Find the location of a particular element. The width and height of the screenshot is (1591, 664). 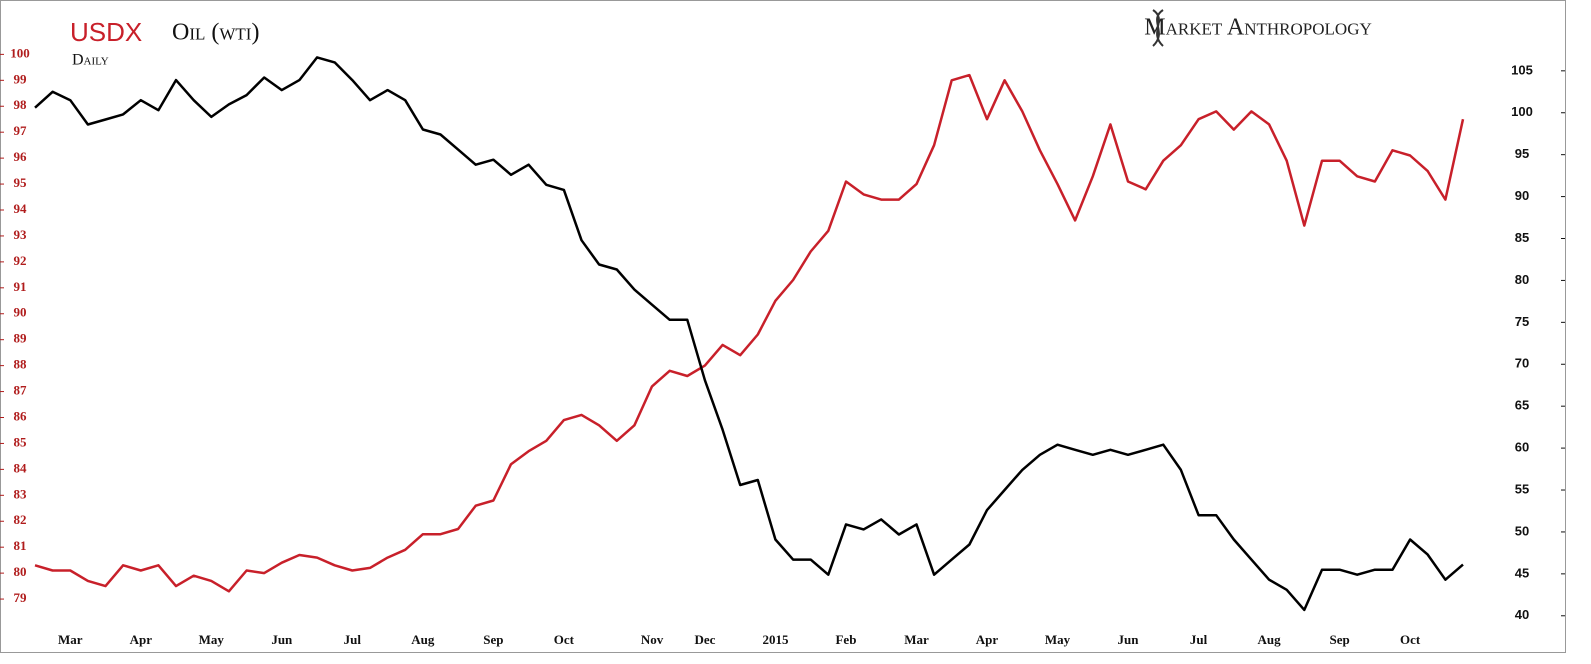

legend-oil: Oil (wti) is located at coordinates (215, 33).